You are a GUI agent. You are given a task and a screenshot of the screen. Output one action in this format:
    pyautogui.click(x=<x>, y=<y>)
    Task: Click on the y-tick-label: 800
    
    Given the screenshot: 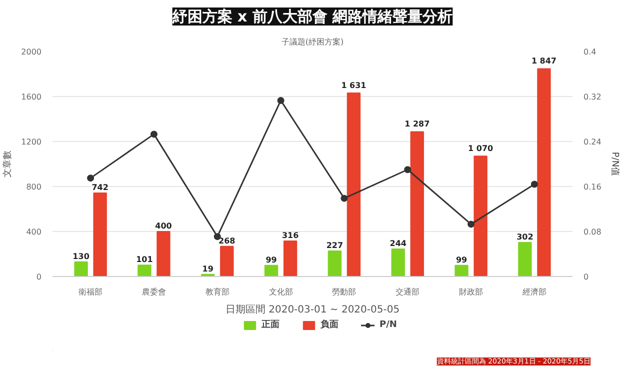 What is the action you would take?
    pyautogui.click(x=34, y=187)
    